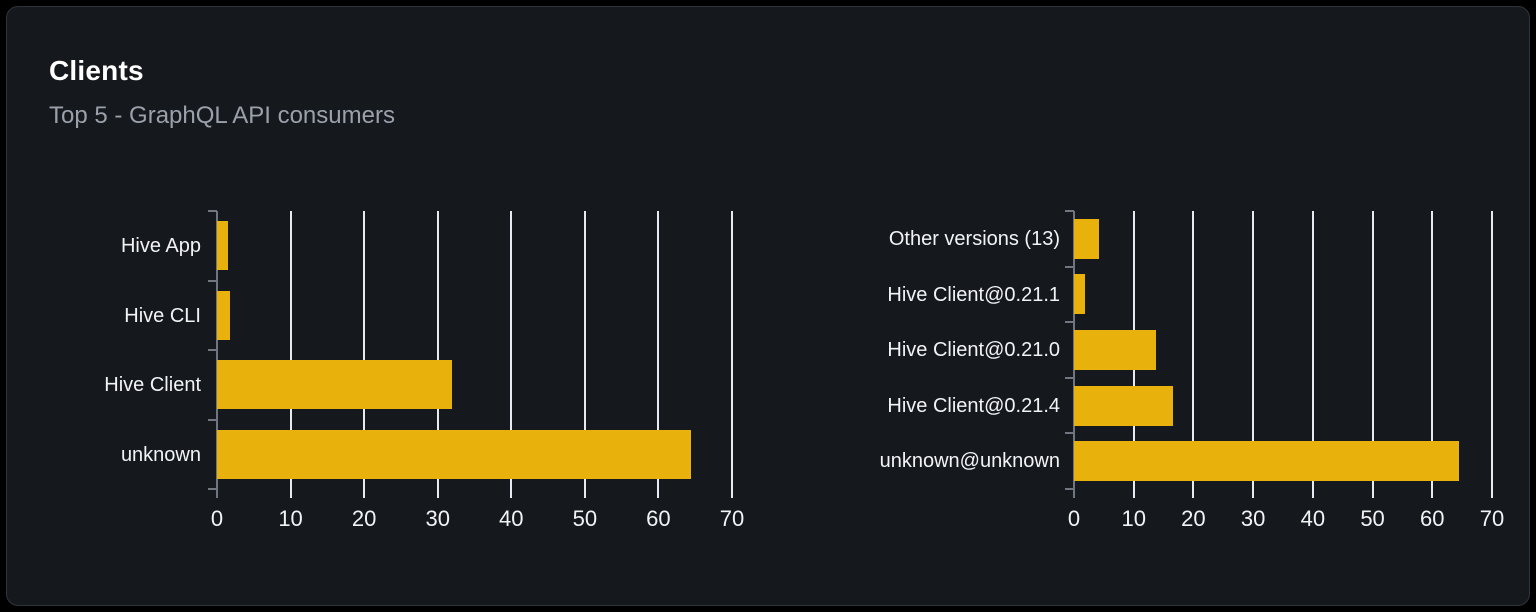  I want to click on category-label: unknown@unknown, so click(969, 460).